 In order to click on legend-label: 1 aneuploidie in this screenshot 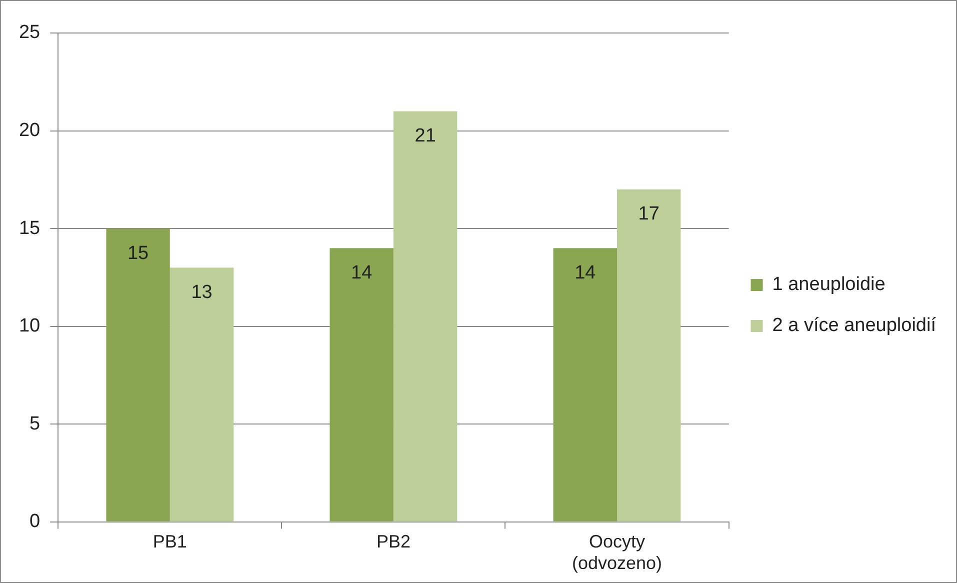, I will do `click(829, 285)`.